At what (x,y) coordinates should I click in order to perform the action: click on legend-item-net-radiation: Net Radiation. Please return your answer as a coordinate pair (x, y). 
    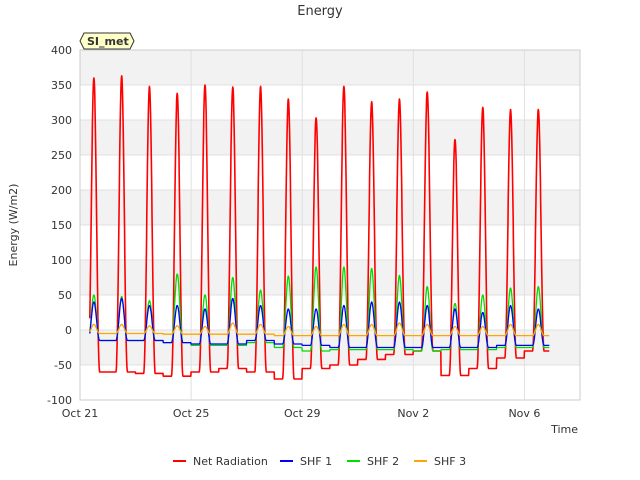
    Looking at the image, I should click on (220, 461).